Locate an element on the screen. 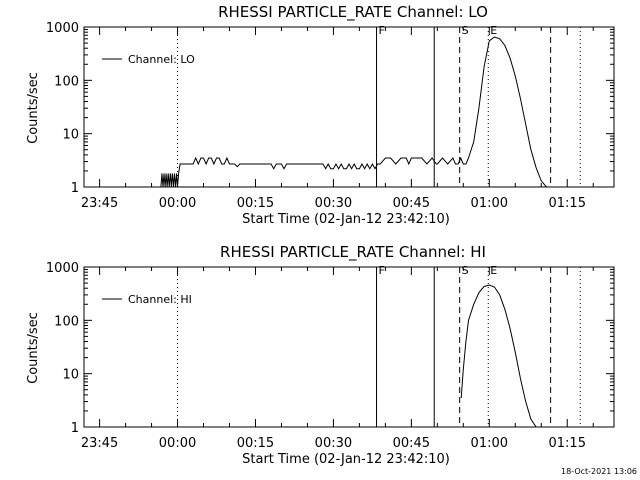  hi-y-axis-label: Counts/sec is located at coordinates (33, 348).